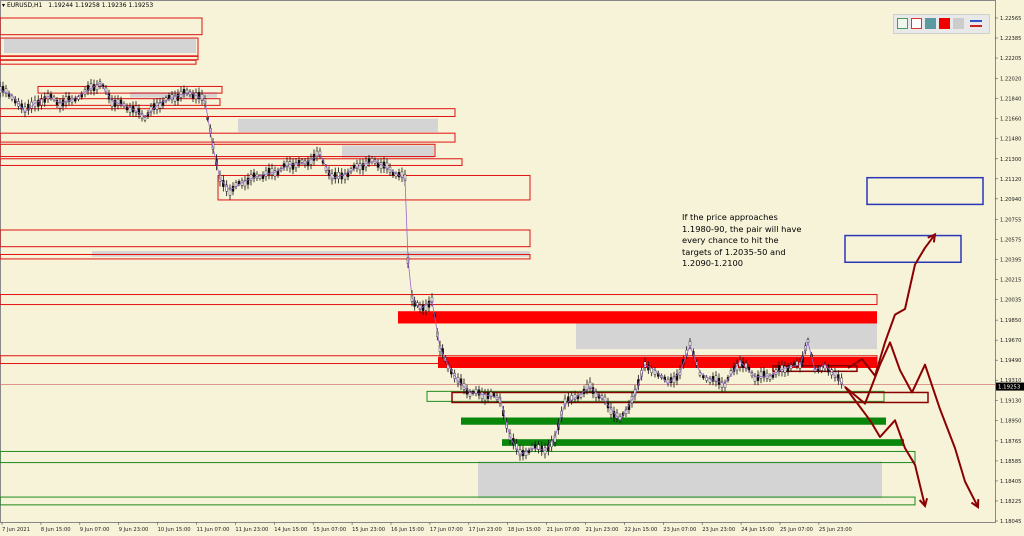 The height and width of the screenshot is (536, 1024). I want to click on forecast-path, so click(911, 424).